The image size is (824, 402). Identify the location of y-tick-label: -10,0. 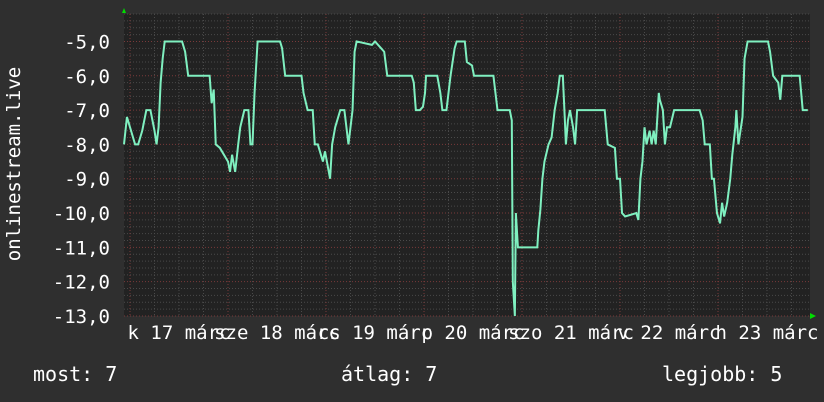
(81, 214).